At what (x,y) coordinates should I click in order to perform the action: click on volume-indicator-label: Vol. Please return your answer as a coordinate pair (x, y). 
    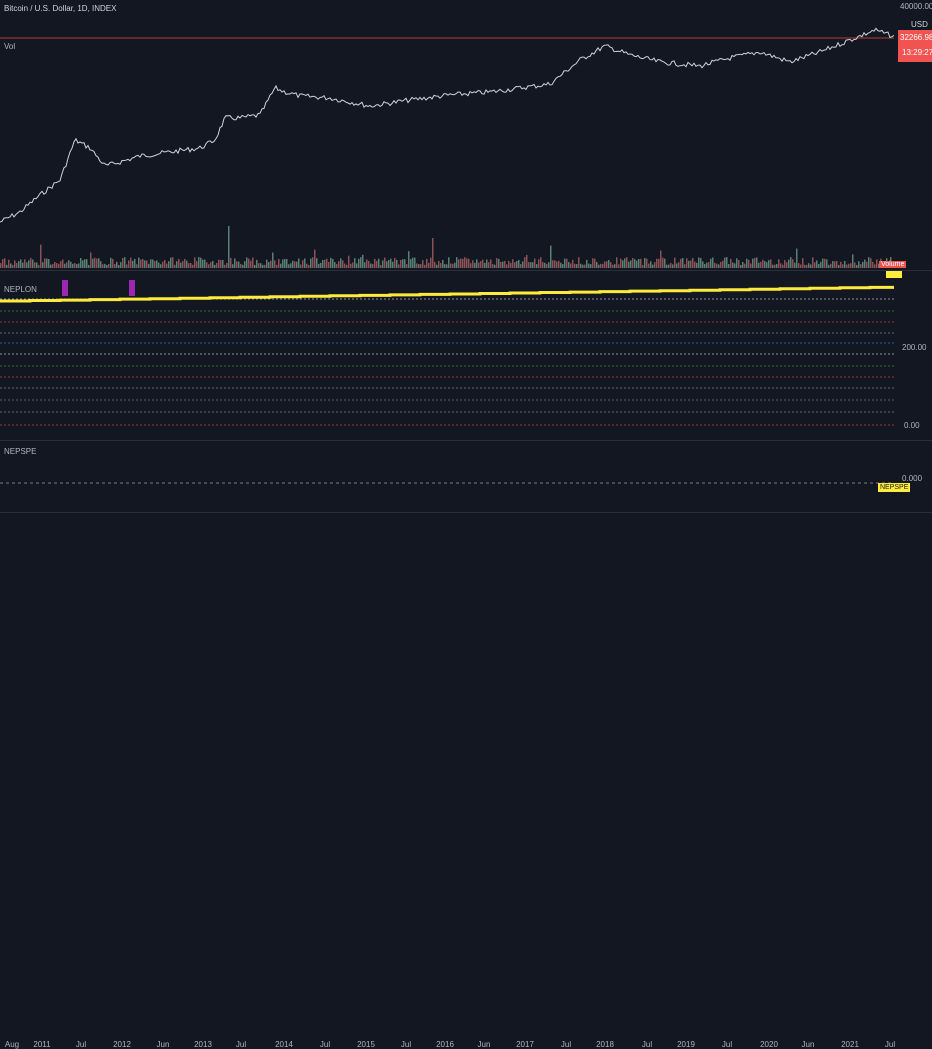
    Looking at the image, I should click on (10, 46).